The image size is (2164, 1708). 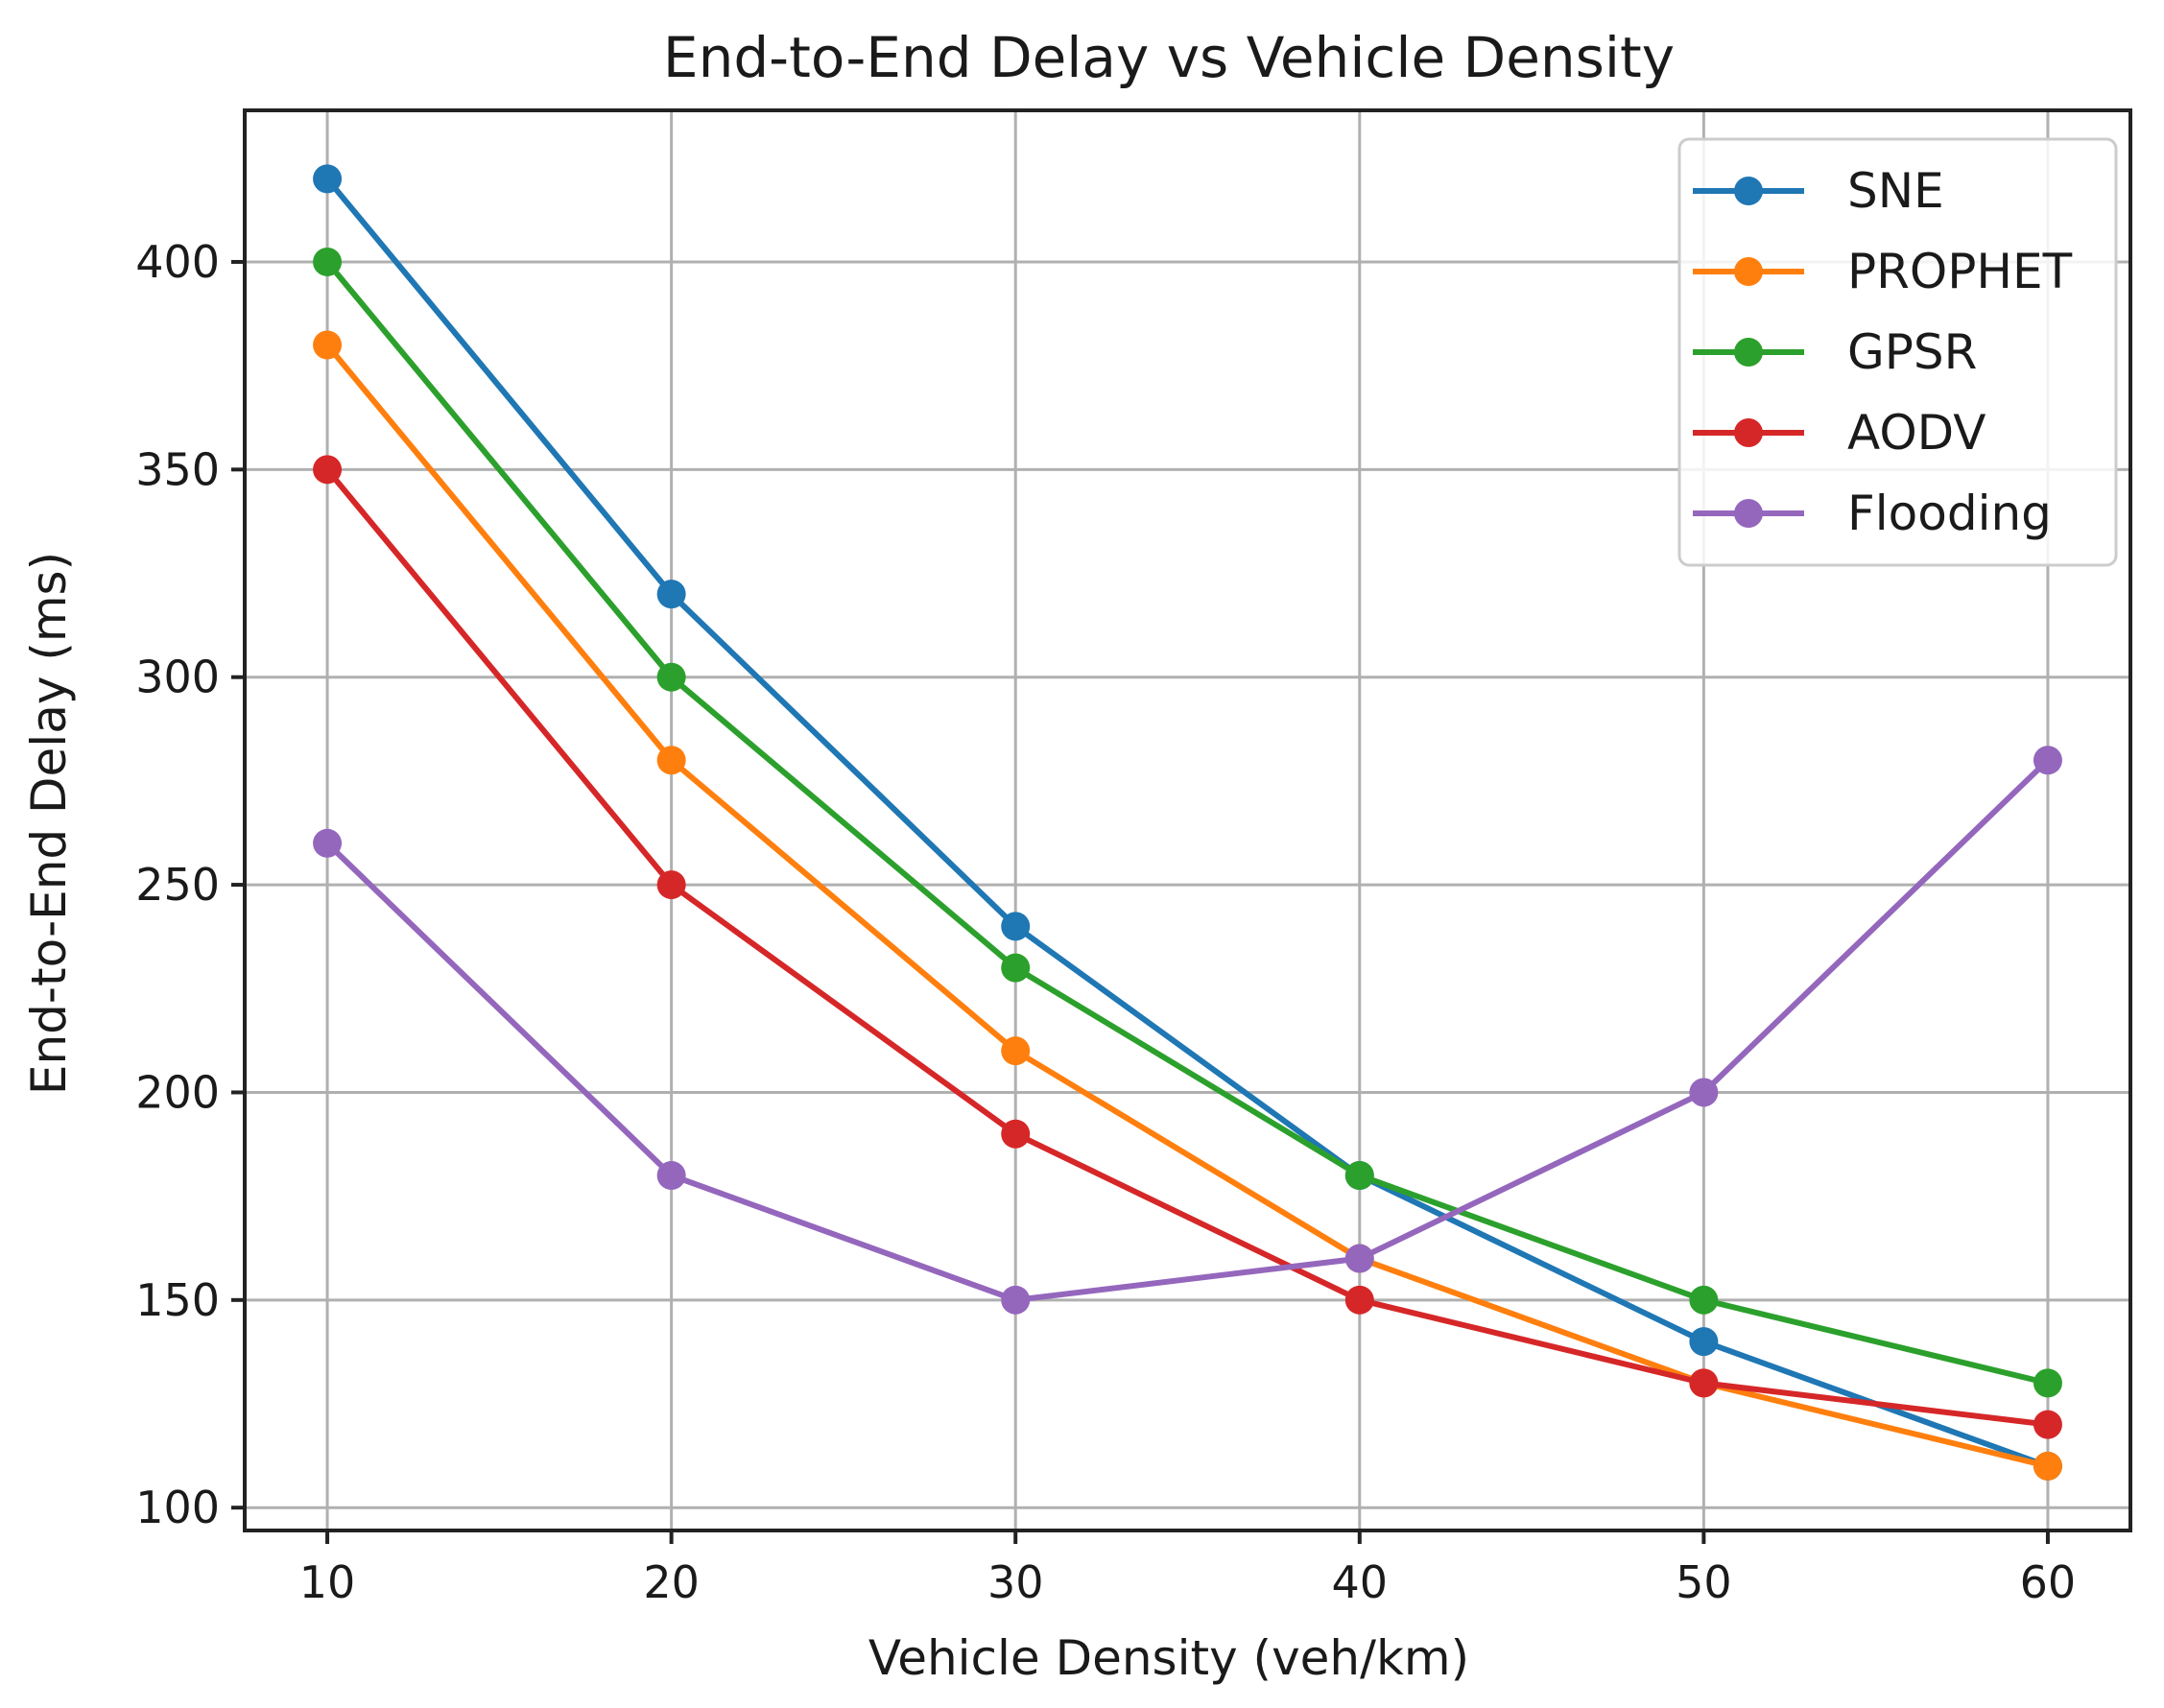 What do you see at coordinates (1895, 191) in the screenshot?
I see `legend-label-sne: SNE` at bounding box center [1895, 191].